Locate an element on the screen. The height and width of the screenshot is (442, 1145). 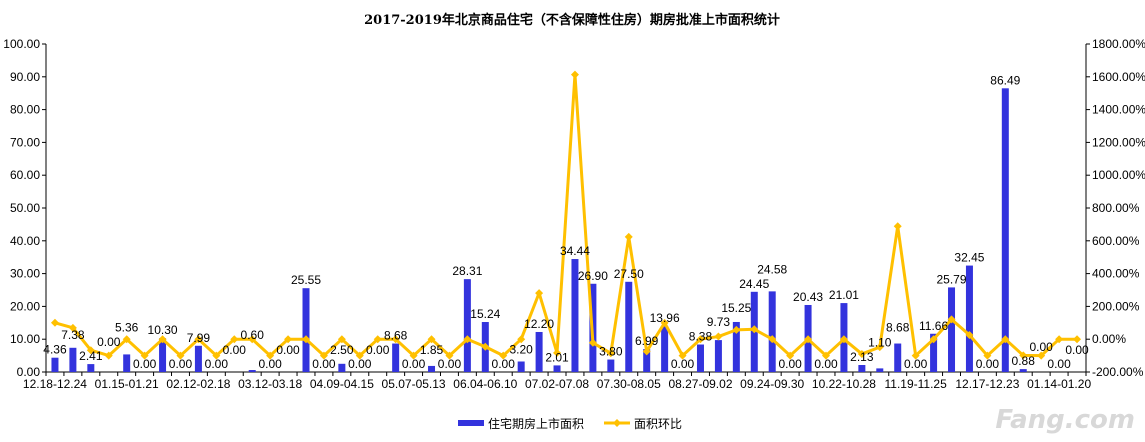
bar-data-label: 8.68 is located at coordinates (898, 328).